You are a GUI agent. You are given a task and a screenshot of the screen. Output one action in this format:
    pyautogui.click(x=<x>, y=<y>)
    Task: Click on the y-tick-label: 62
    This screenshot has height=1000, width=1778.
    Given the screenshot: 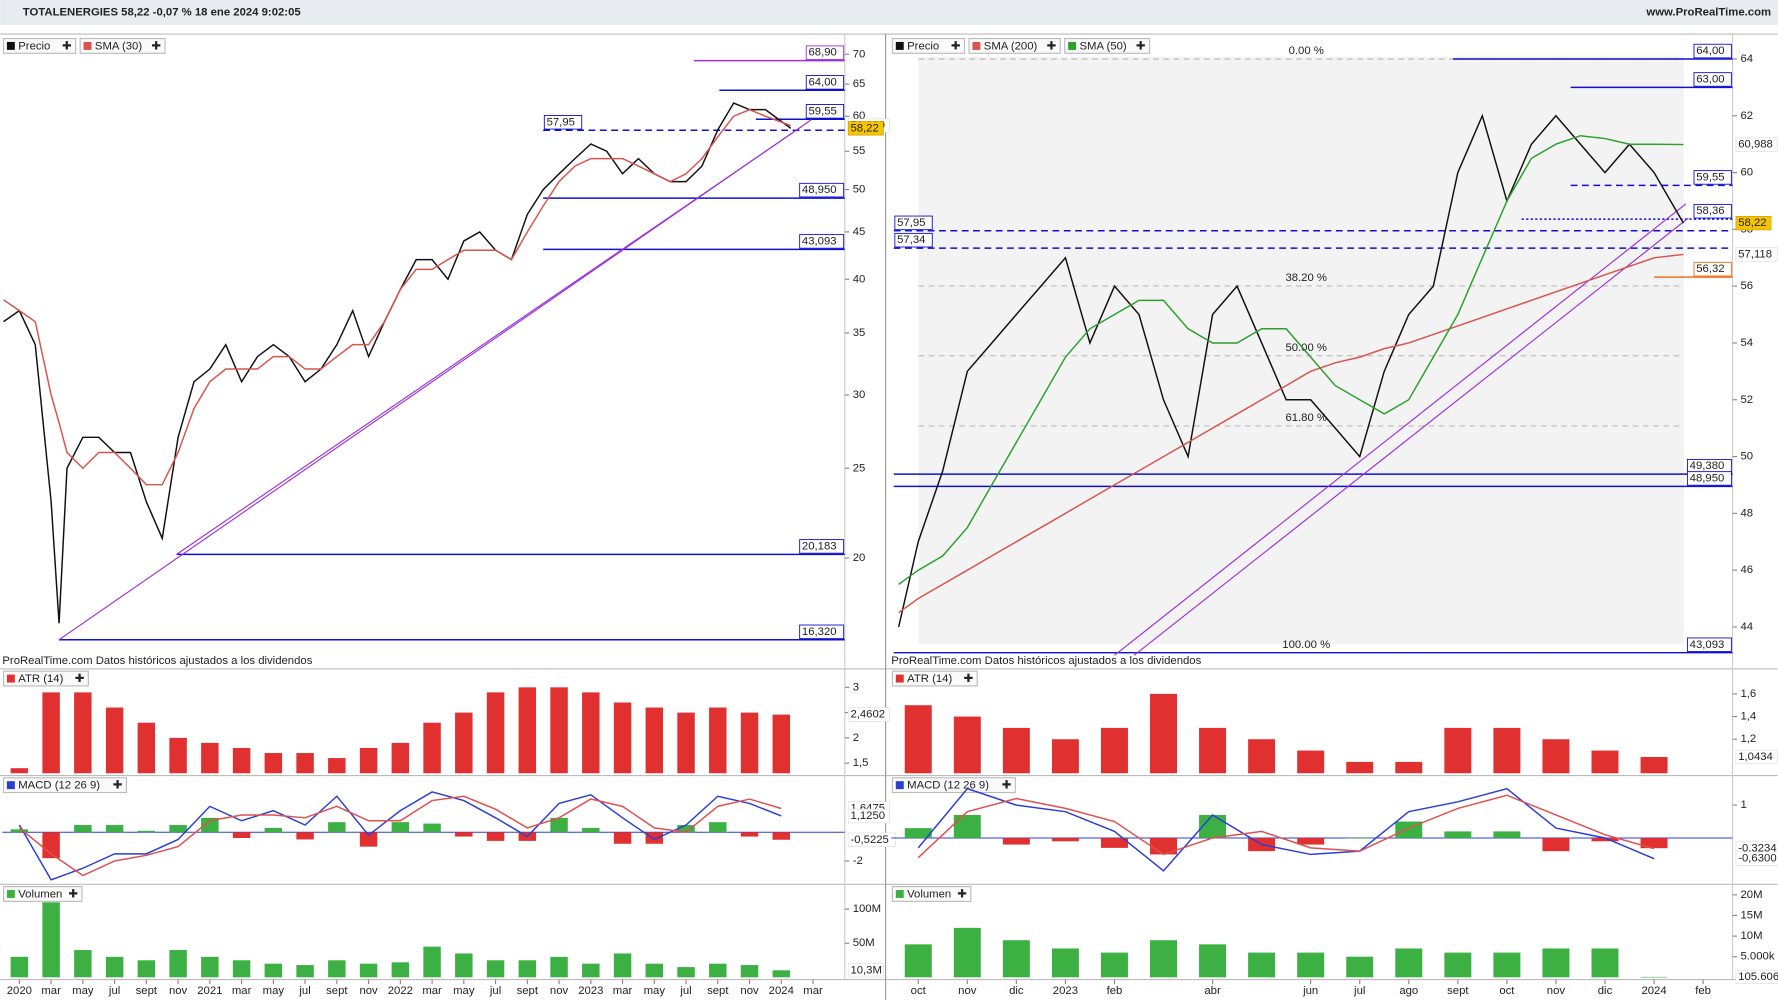 What is the action you would take?
    pyautogui.click(x=1746, y=116)
    